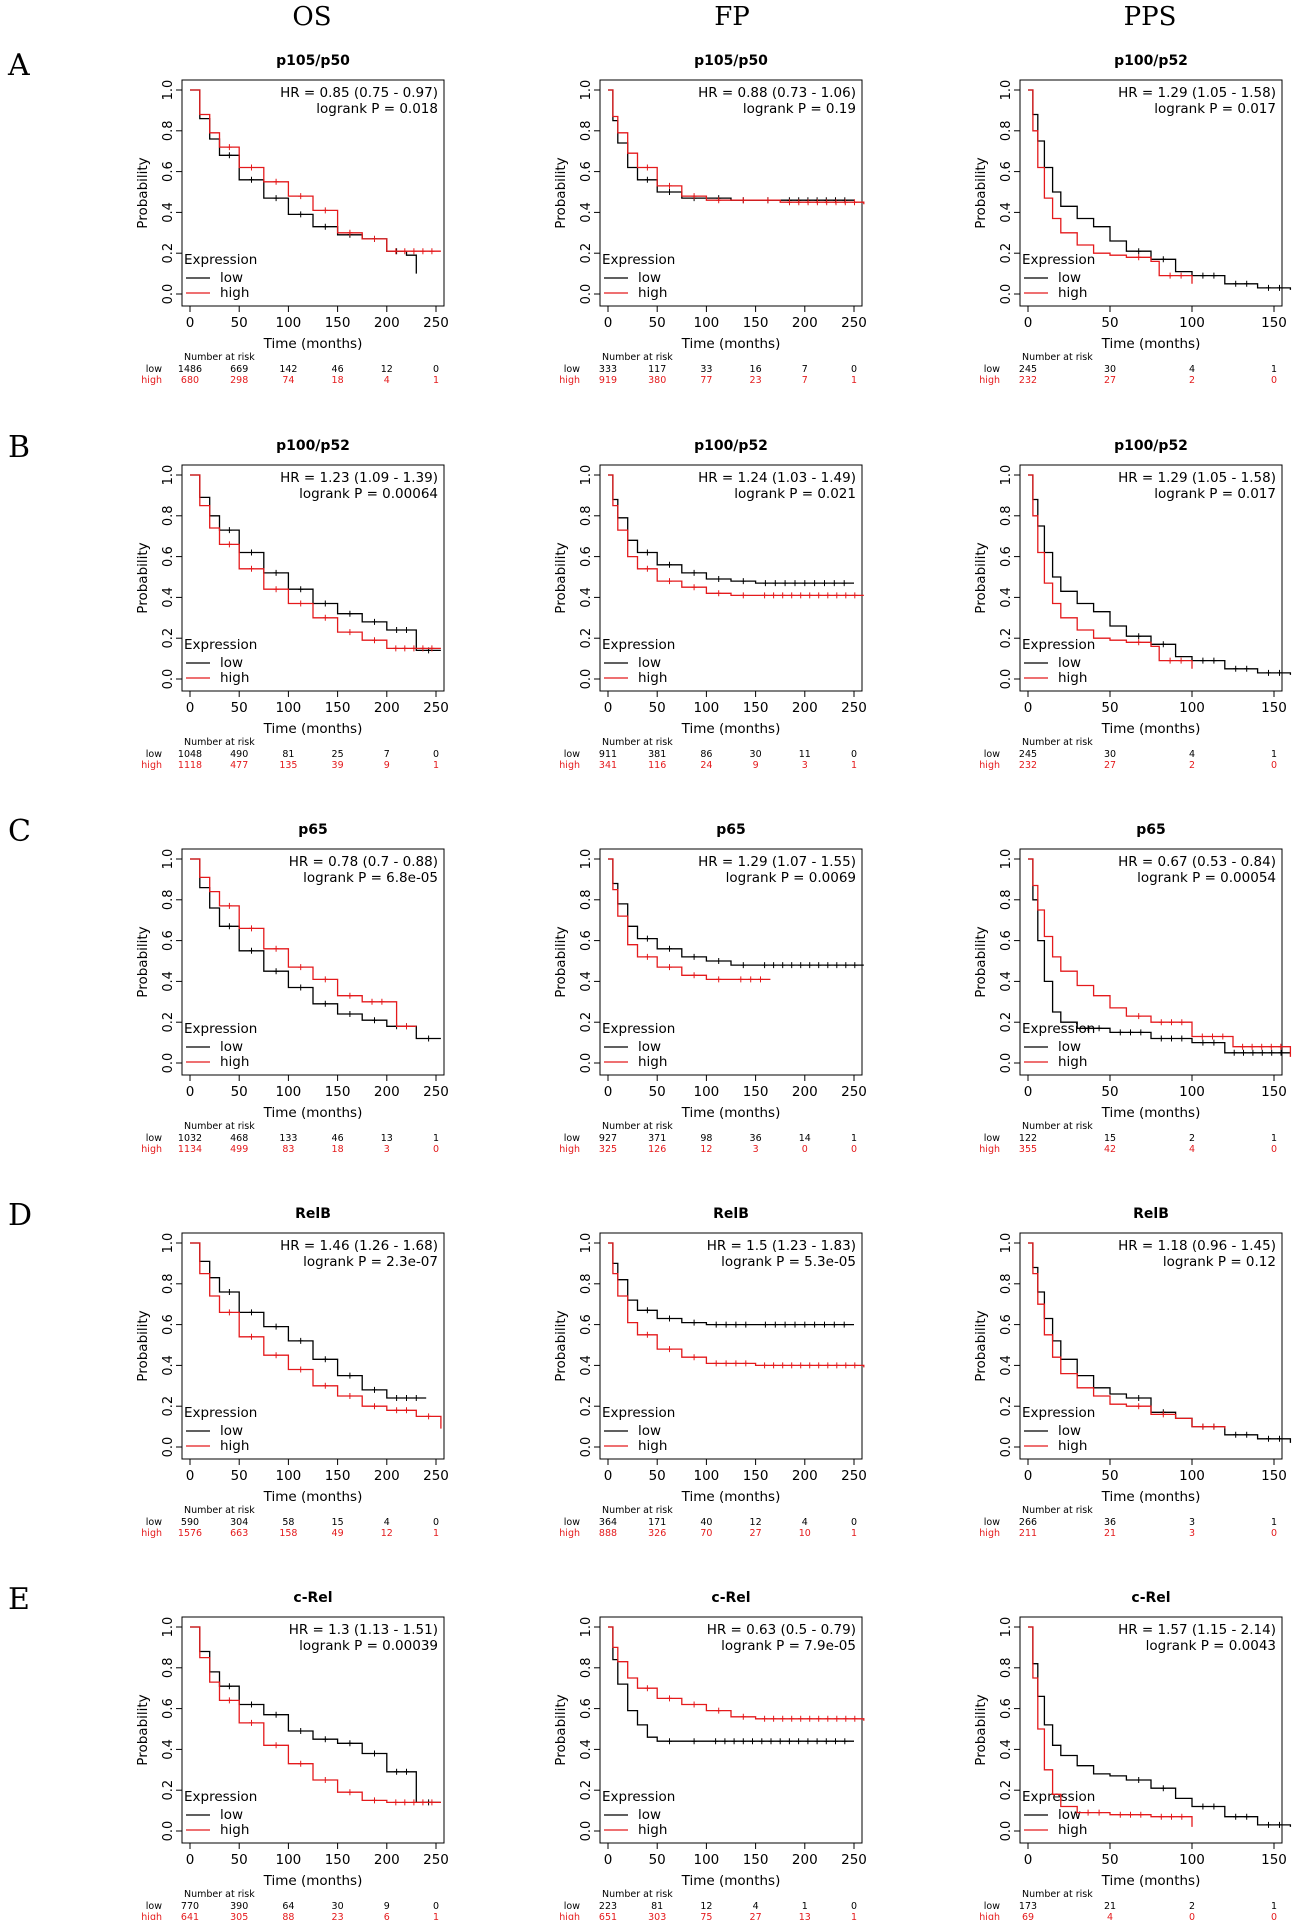  What do you see at coordinates (288, 1533) in the screenshot?
I see `risk-value-high: 158` at bounding box center [288, 1533].